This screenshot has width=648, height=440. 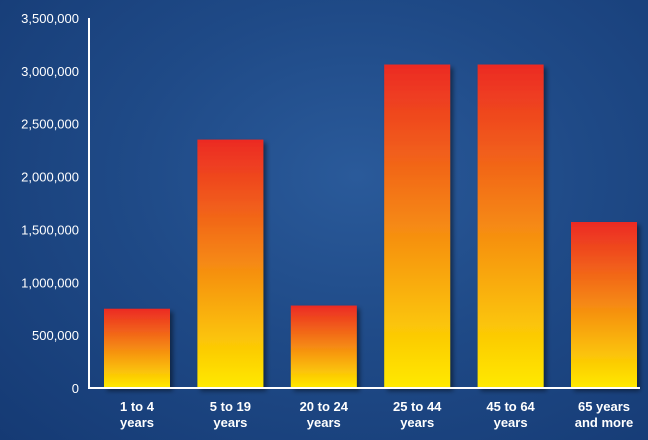 What do you see at coordinates (417, 406) in the screenshot?
I see `x-tick-label-line: 25 to 44` at bounding box center [417, 406].